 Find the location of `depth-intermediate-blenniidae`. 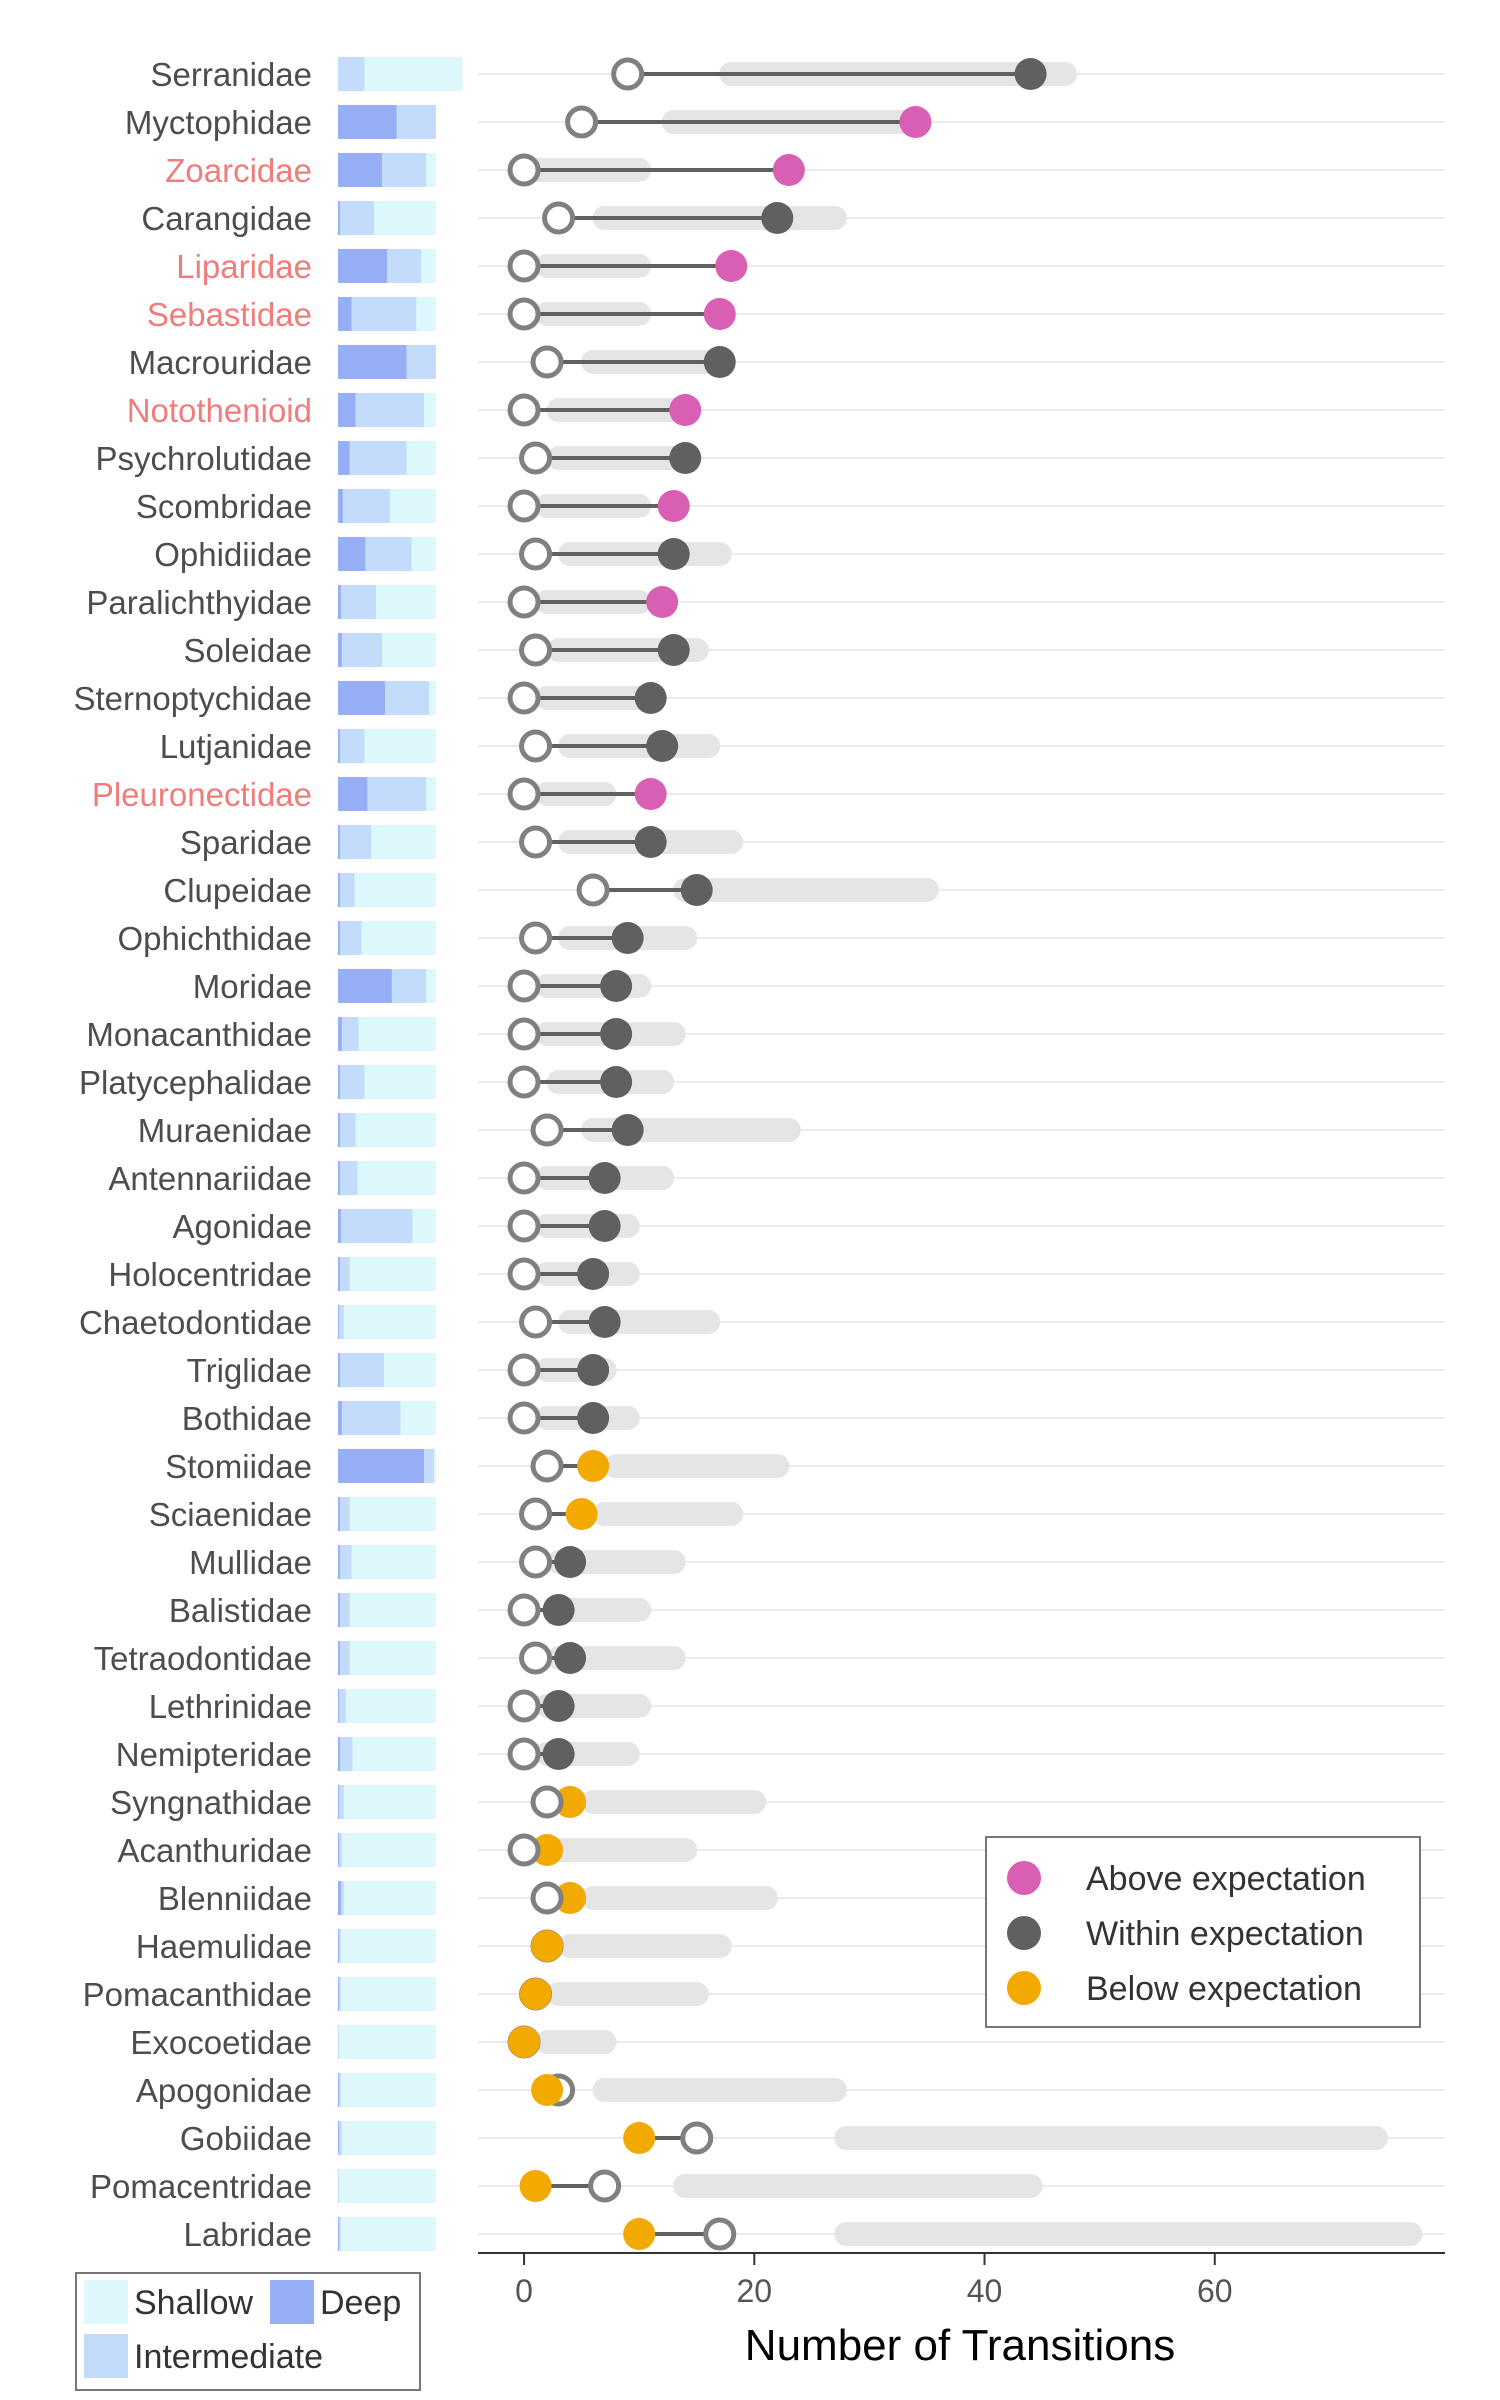

depth-intermediate-blenniidae is located at coordinates (342, 1898).